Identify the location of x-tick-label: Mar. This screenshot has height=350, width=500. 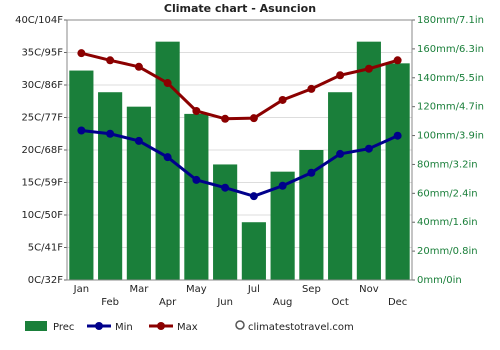
(139, 289).